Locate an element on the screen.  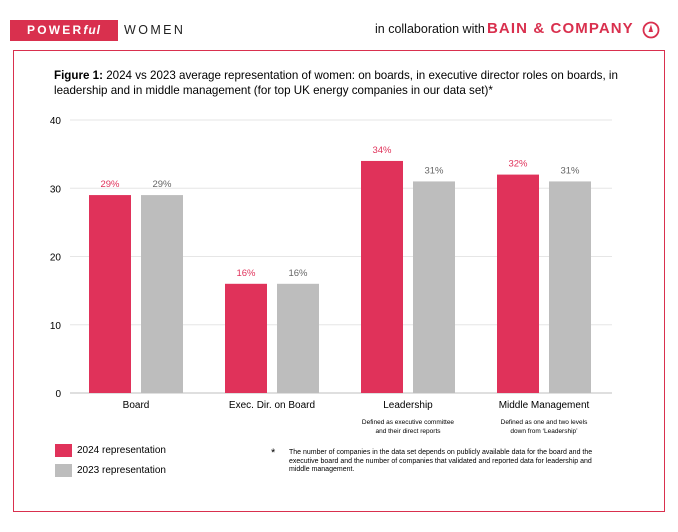
bain-compass-icon is located at coordinates (651, 30).